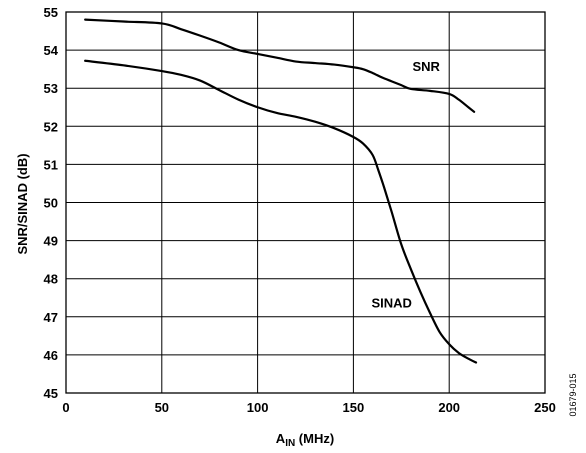 The width and height of the screenshot is (586, 453). Describe the element at coordinates (290, 443) in the screenshot. I see `x-axis-label-subscript: IN` at that location.